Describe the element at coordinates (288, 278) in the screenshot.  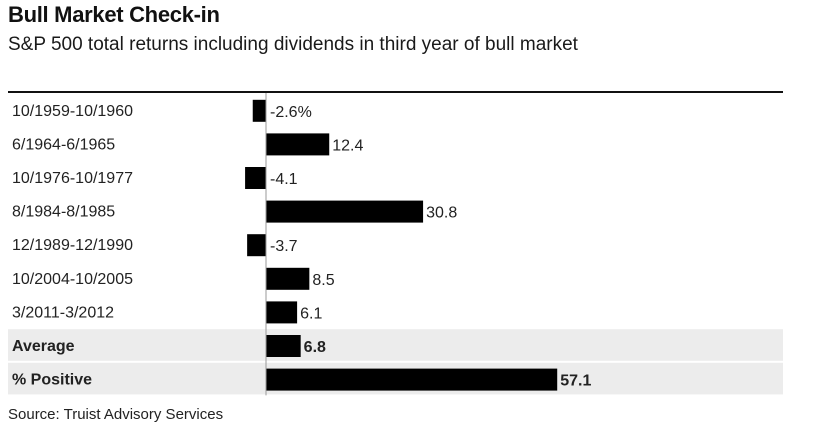
I see `bar-10-2004-10-2005` at that location.